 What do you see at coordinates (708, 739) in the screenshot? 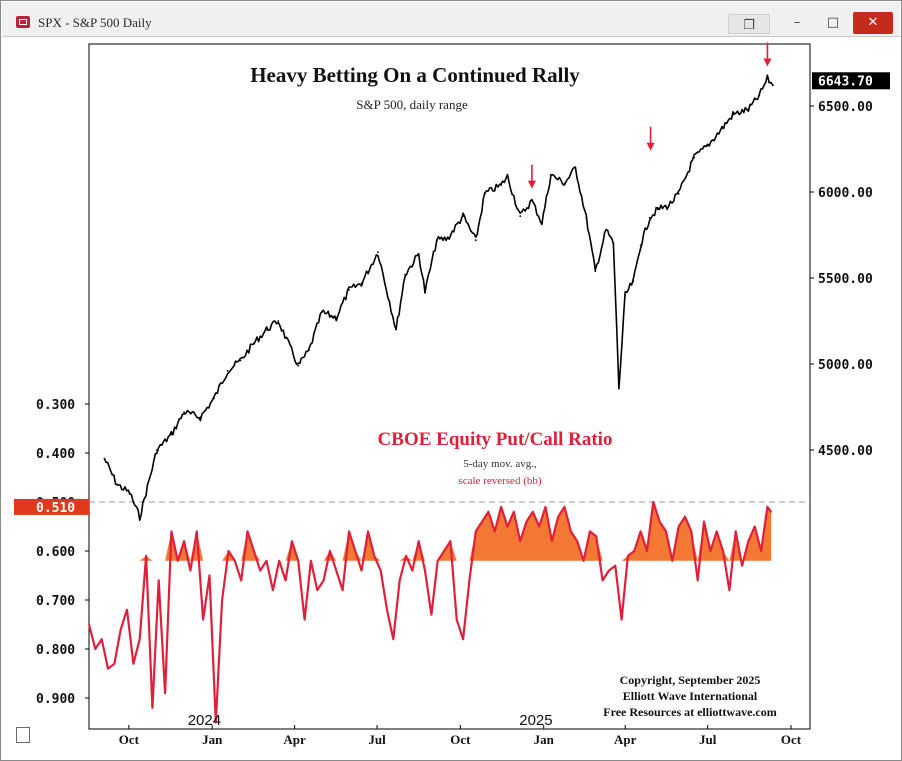
I see `x-month-label: Jul` at bounding box center [708, 739].